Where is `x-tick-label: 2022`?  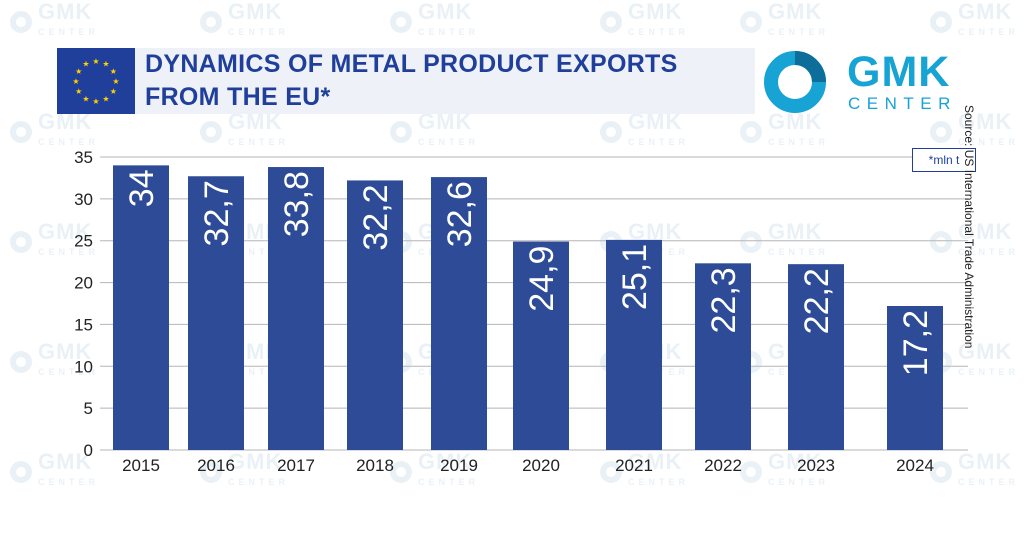
x-tick-label: 2022 is located at coordinates (723, 465).